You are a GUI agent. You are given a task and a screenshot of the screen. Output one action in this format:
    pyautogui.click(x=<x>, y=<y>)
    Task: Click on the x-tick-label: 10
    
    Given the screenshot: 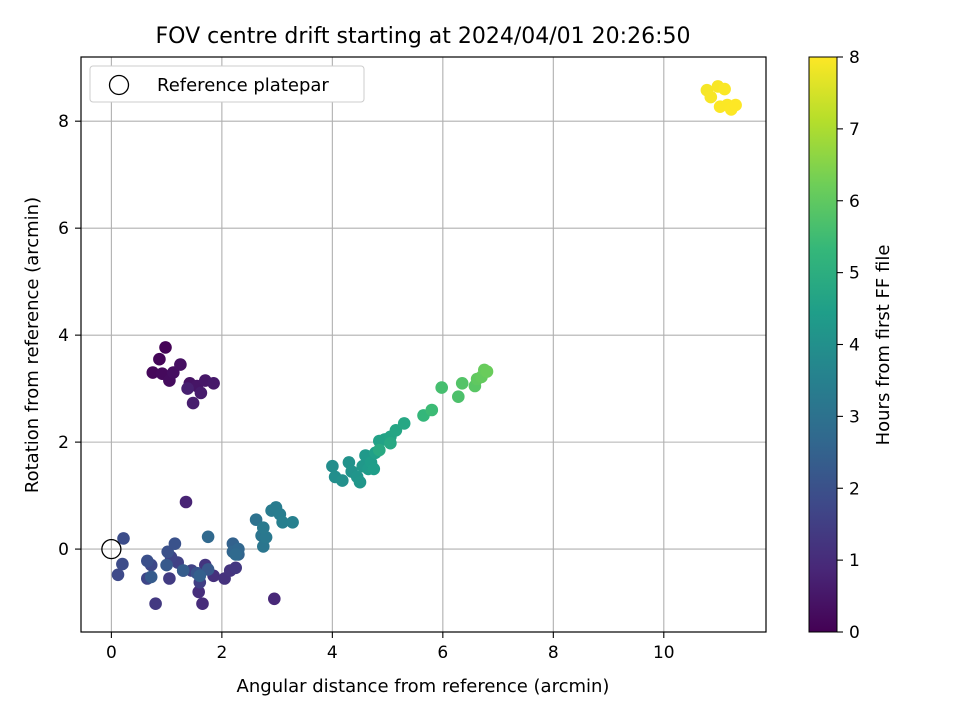 What is the action you would take?
    pyautogui.click(x=664, y=653)
    